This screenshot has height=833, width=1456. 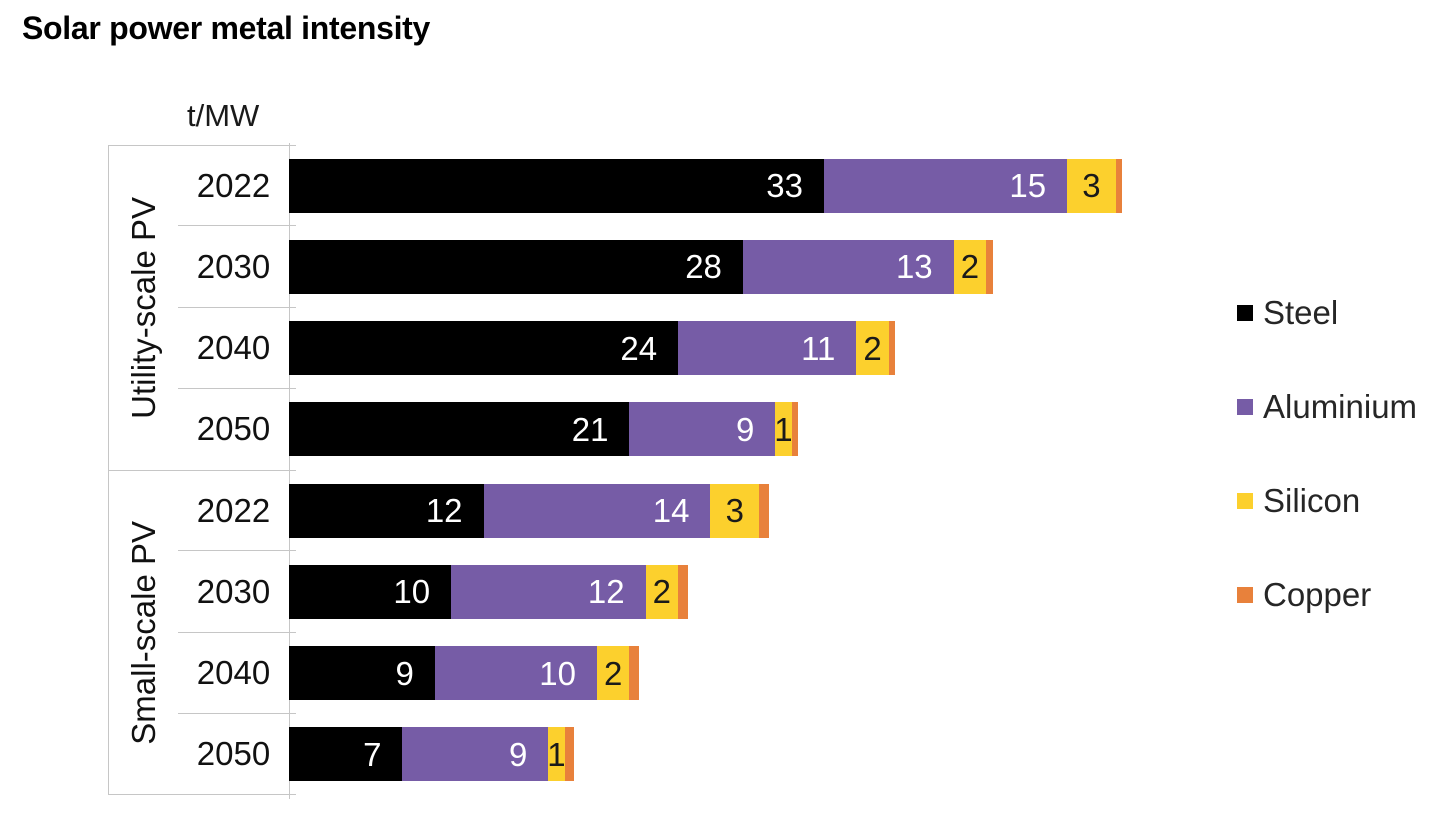 What do you see at coordinates (1028, 186) in the screenshot?
I see `segment-value-label: 15` at bounding box center [1028, 186].